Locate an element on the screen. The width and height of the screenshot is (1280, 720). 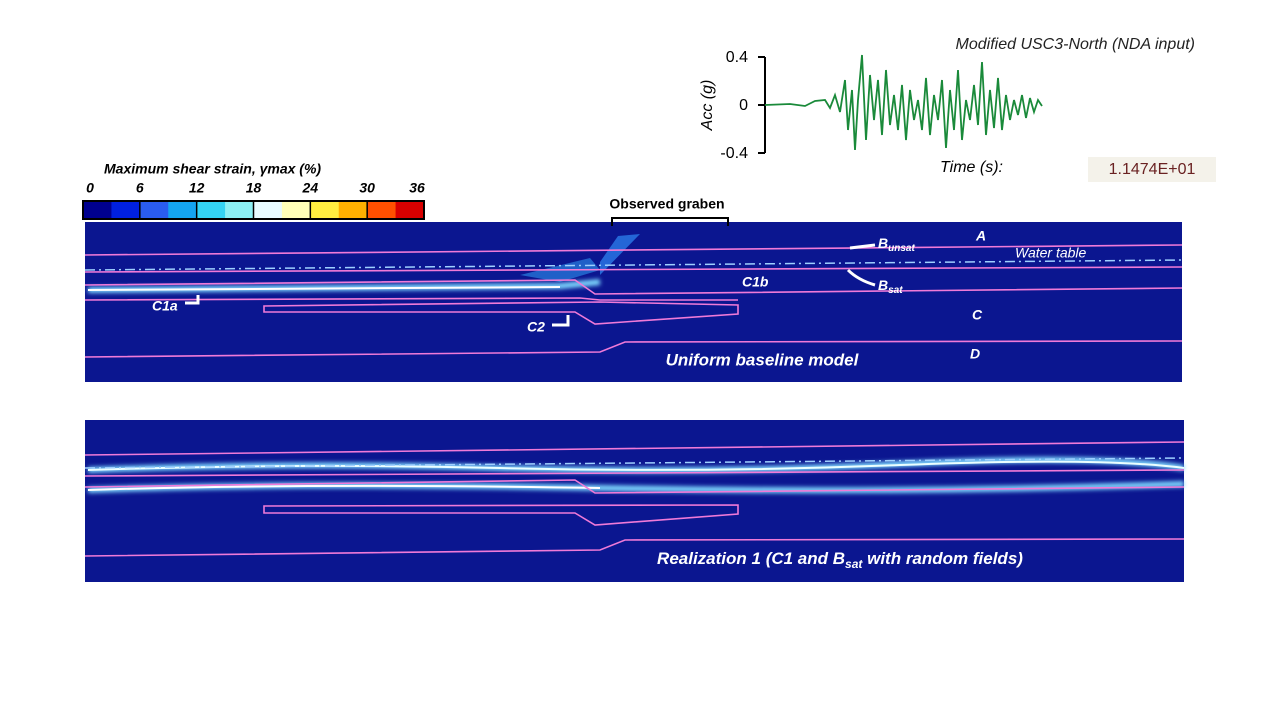
b-sat-label: Bsat is located at coordinates (890, 286).